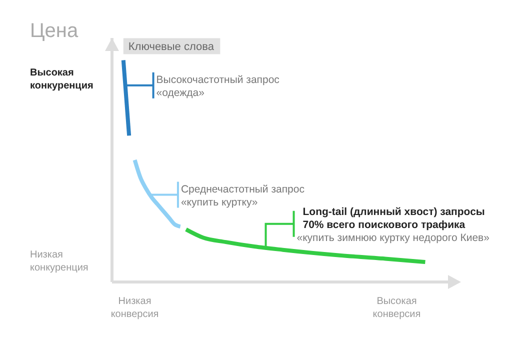  Describe the element at coordinates (396, 308) in the screenshot. I see `x-tick-label: Высокая конверсия` at that location.